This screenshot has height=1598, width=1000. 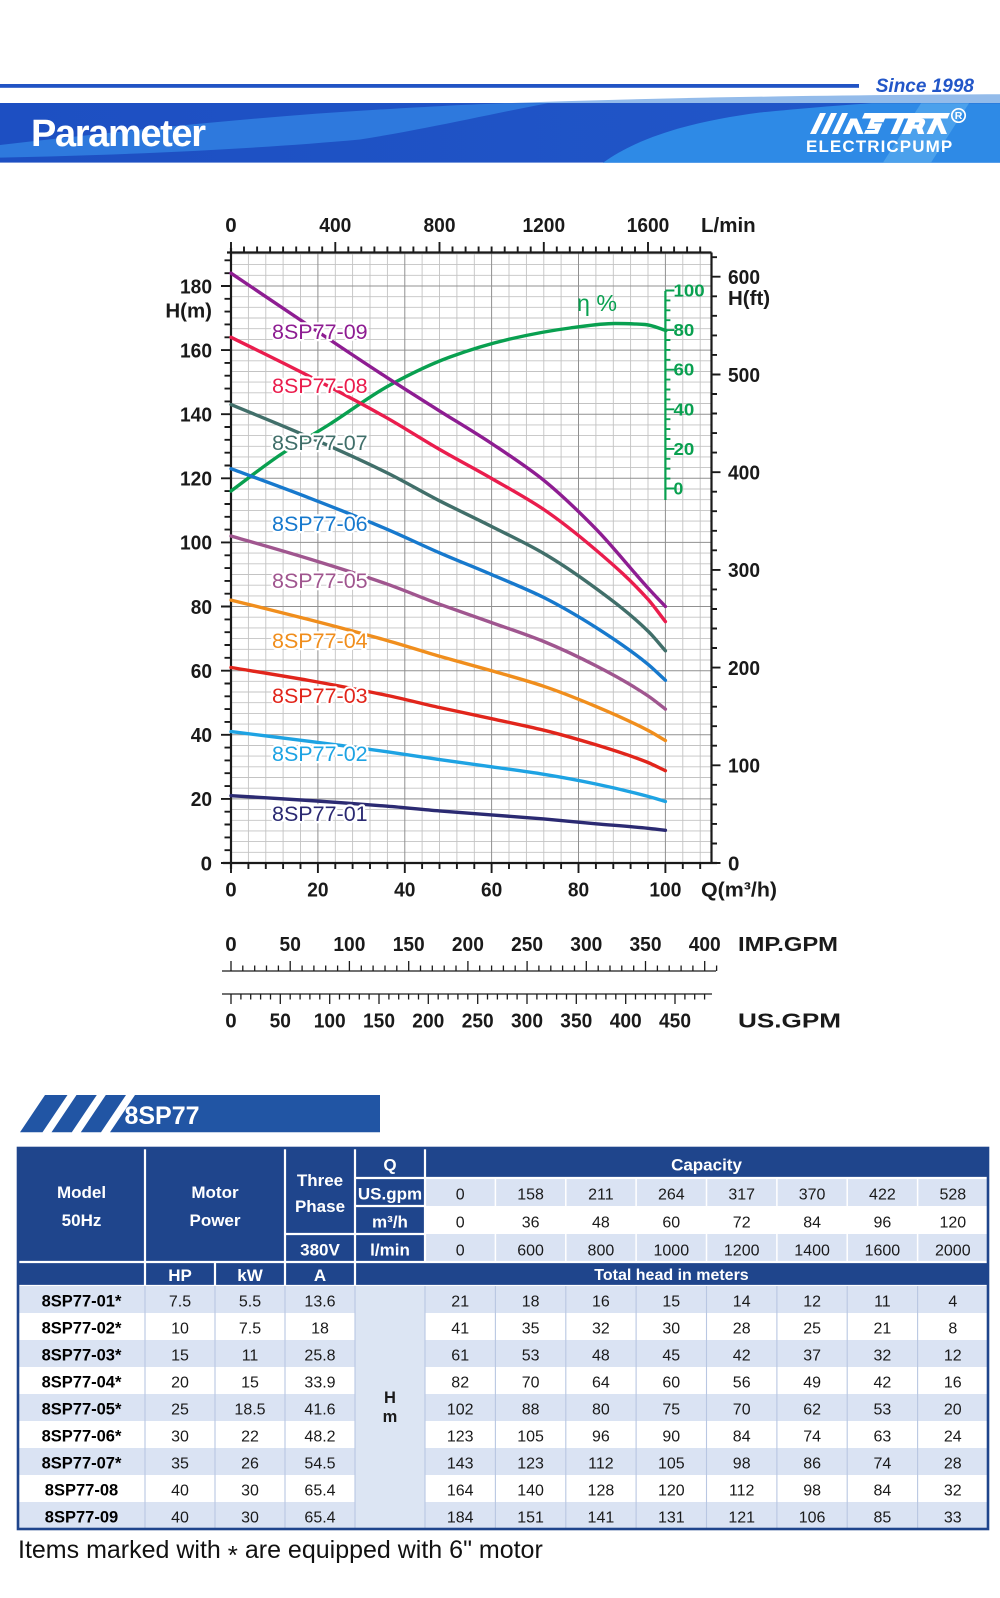 I want to click on svg-text: H(m), so click(x=188, y=310).